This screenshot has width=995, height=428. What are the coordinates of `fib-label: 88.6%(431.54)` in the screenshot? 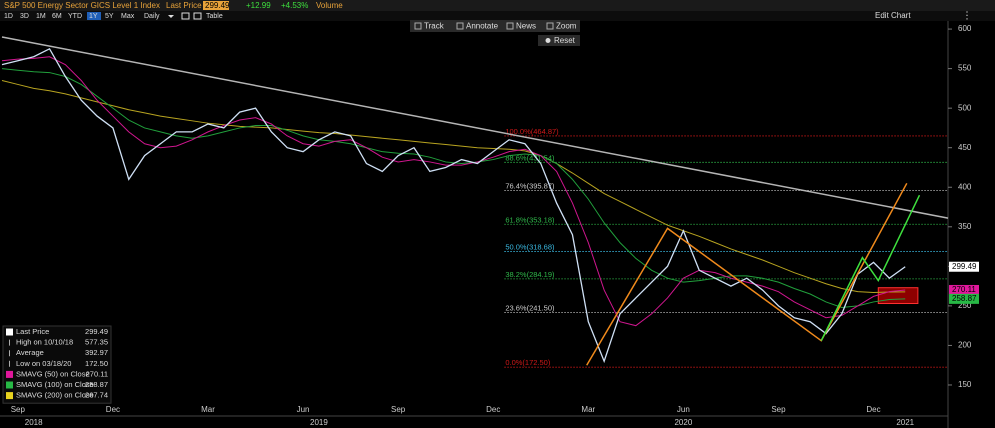 It's located at (530, 157).